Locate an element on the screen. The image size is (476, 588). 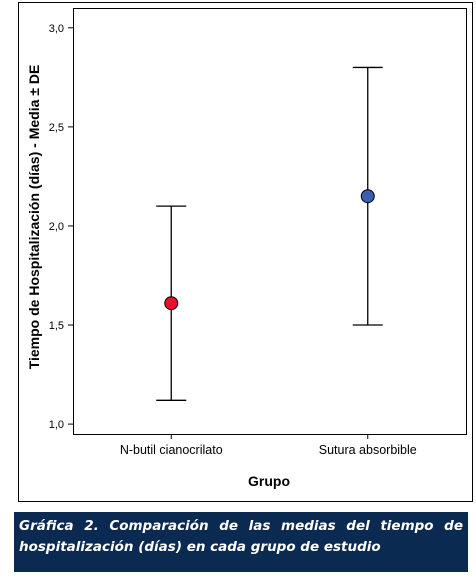
x-tick-label: Sutura absorbible is located at coordinates (368, 450).